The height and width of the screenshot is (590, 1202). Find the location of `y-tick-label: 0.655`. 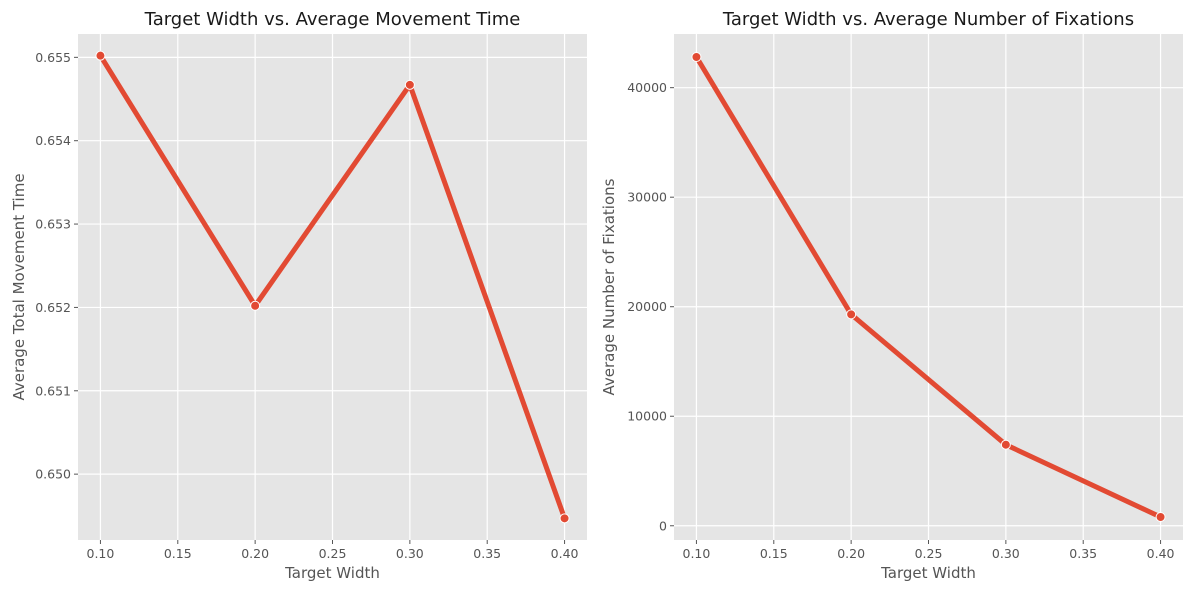

y-tick-label: 0.655 is located at coordinates (53, 57).